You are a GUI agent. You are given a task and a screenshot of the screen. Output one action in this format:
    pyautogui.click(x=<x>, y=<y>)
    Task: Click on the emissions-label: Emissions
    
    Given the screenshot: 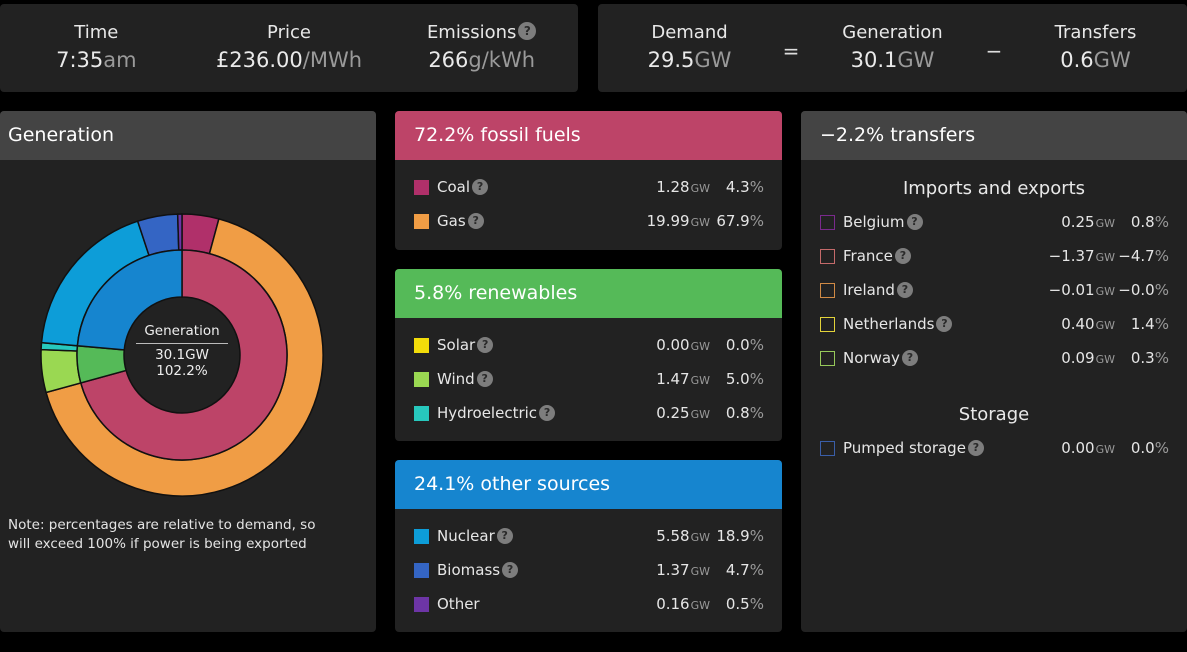 What is the action you would take?
    pyautogui.click(x=471, y=32)
    